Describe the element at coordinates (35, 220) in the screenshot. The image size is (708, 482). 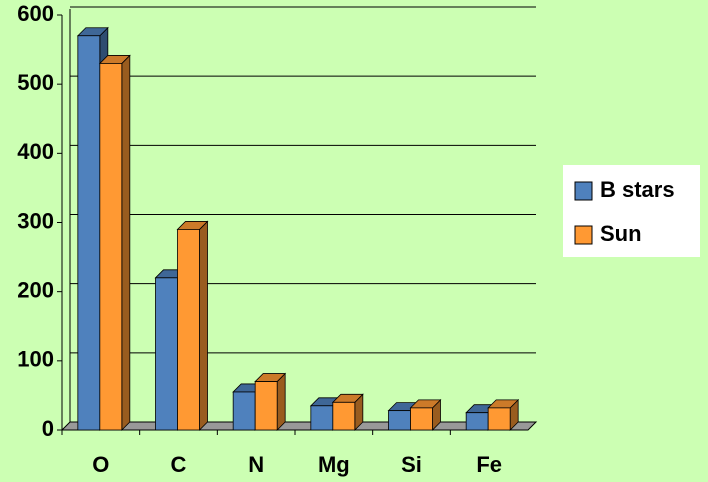
I see `y-tick-label: 300` at that location.